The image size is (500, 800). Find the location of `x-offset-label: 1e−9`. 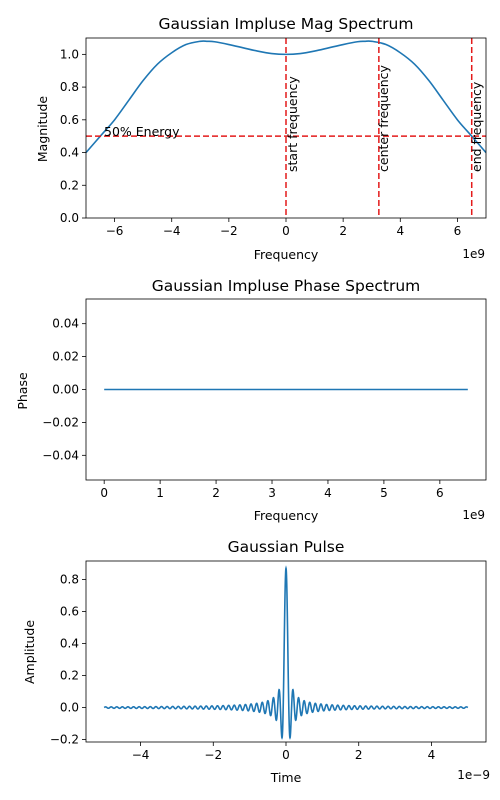

x-offset-label: 1e−9 is located at coordinates (473, 775).